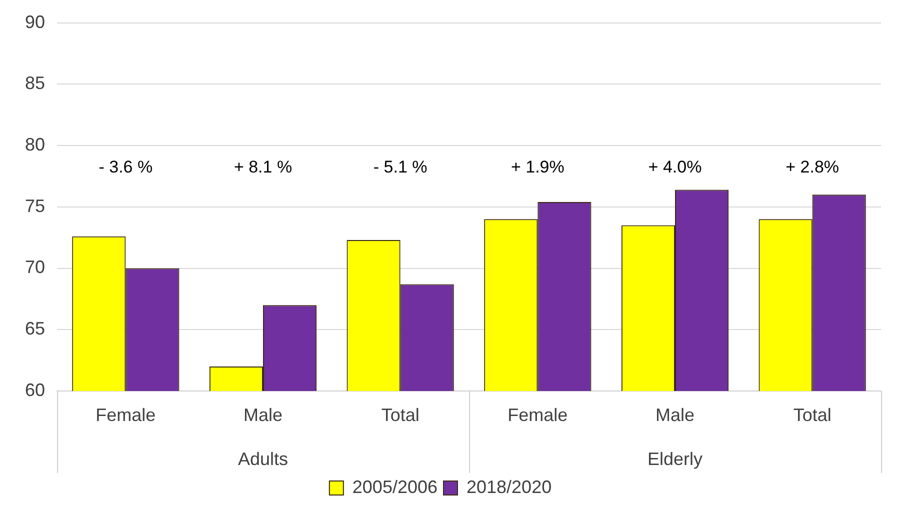 The image size is (897, 507). What do you see at coordinates (34, 267) in the screenshot?
I see `y-tick-label: 70` at bounding box center [34, 267].